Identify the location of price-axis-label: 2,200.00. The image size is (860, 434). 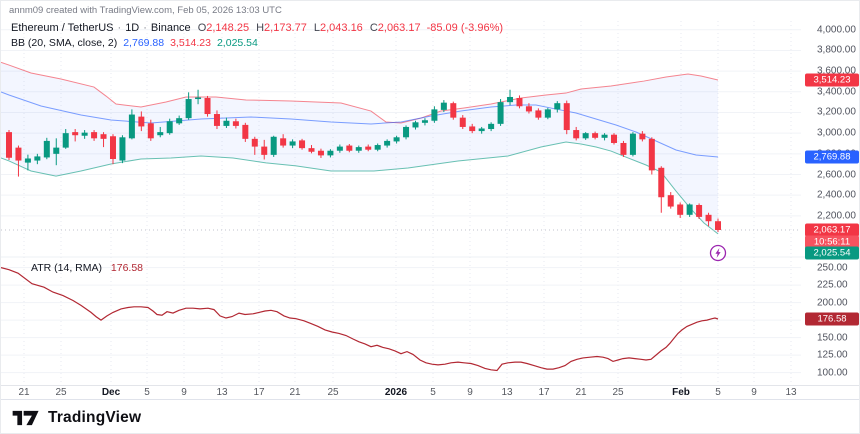
(836, 216).